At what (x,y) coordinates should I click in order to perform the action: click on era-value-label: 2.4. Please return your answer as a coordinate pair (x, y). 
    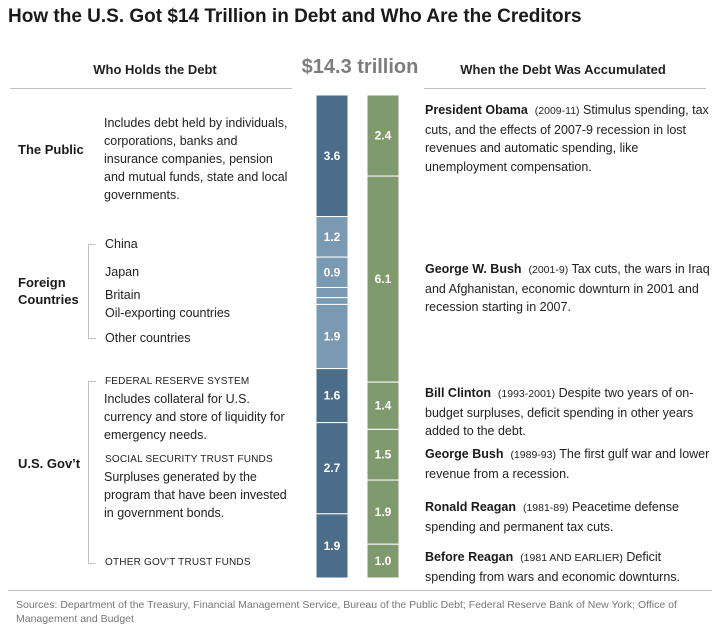
    Looking at the image, I should click on (383, 136).